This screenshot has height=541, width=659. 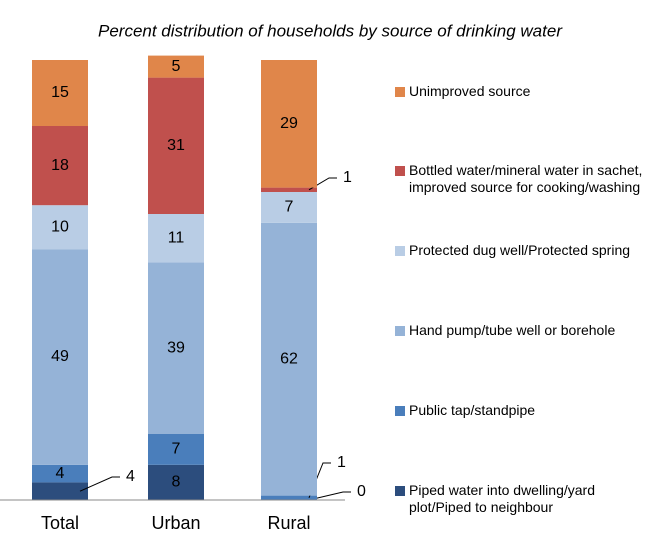 I want to click on x-tick-label: Total, so click(x=60, y=523).